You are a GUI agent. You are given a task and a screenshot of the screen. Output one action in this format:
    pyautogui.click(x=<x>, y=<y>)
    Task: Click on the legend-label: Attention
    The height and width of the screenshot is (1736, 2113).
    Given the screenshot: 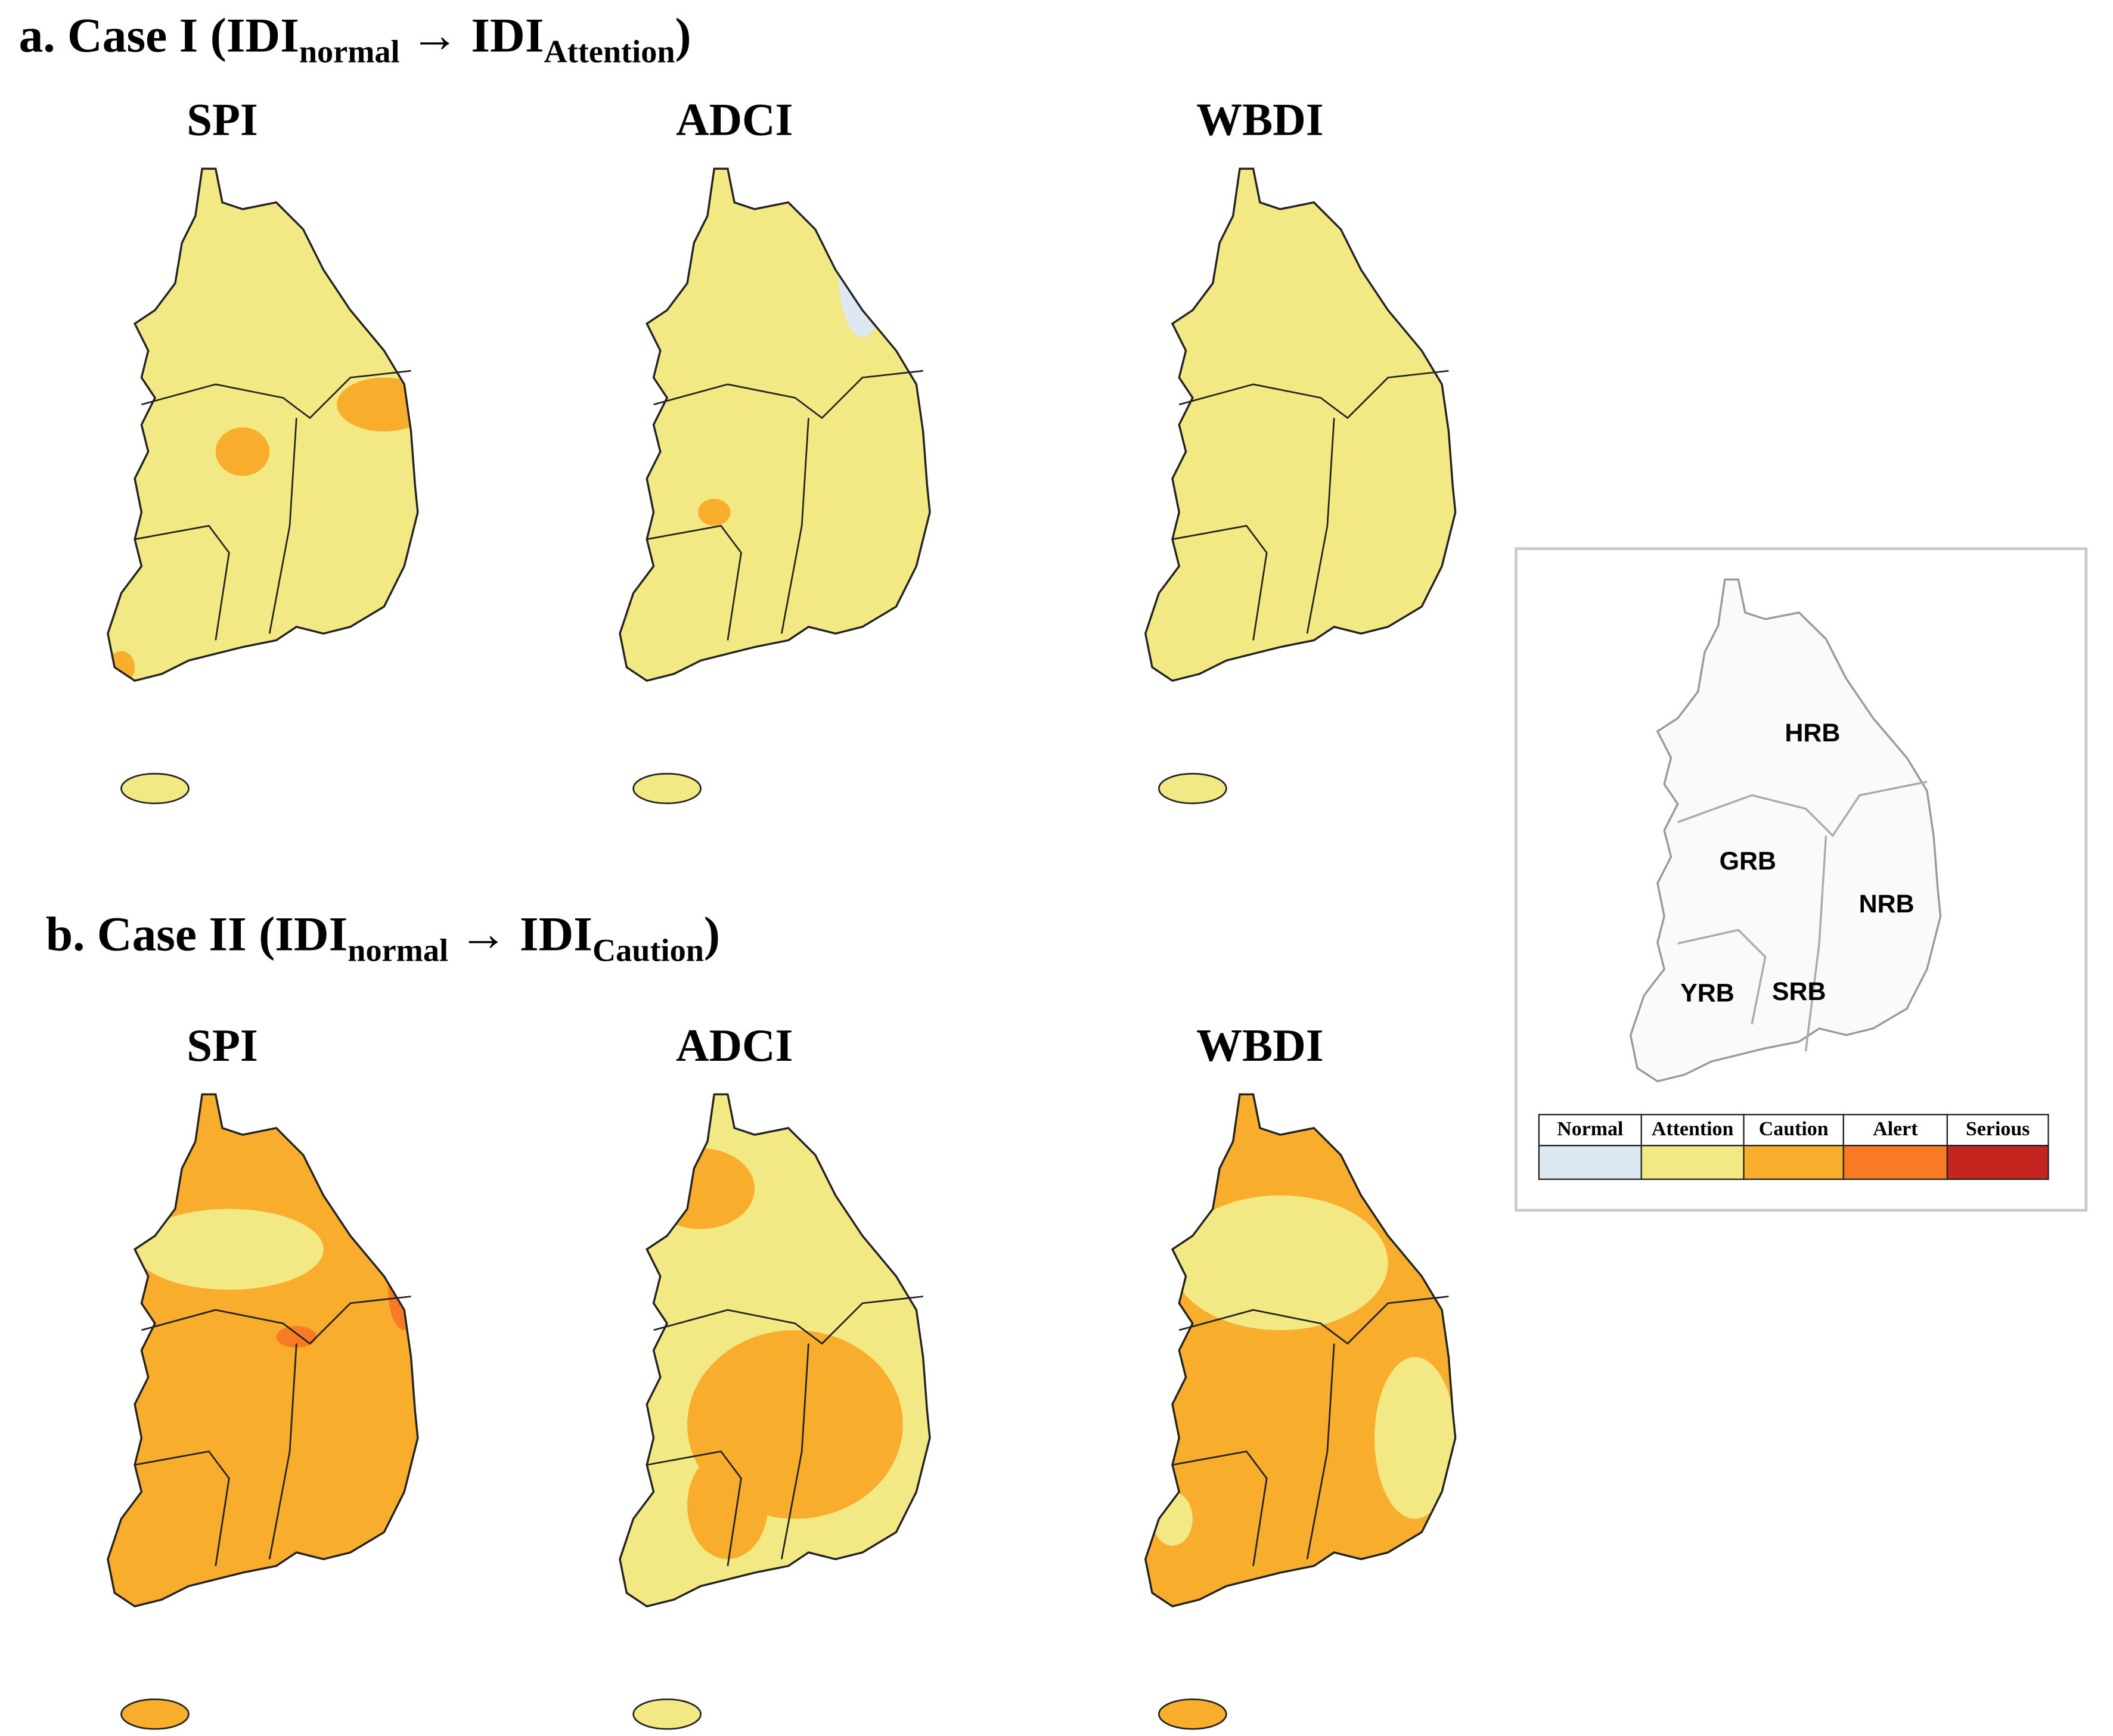 What is the action you would take?
    pyautogui.click(x=1693, y=1129)
    